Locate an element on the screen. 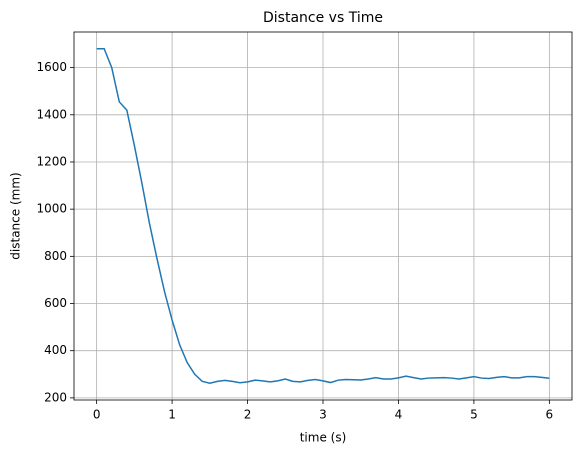 The height and width of the screenshot is (455, 580). y-tick-label: 1400 is located at coordinates (51, 114).